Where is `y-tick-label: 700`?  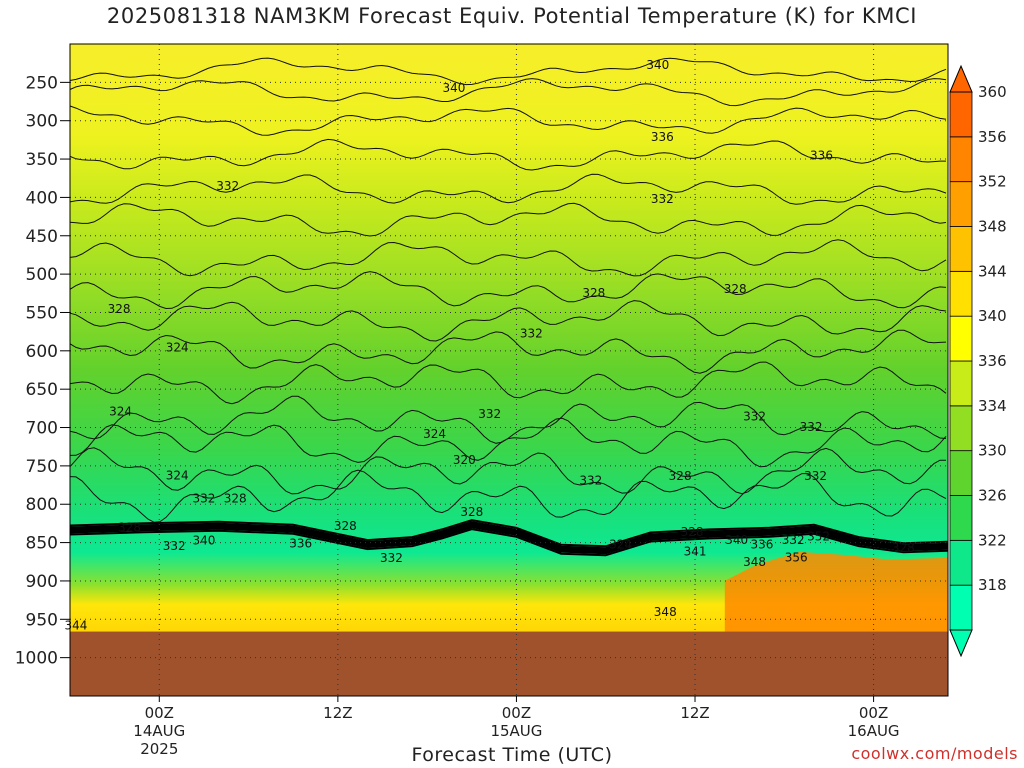
y-tick-label: 700 is located at coordinates (42, 429).